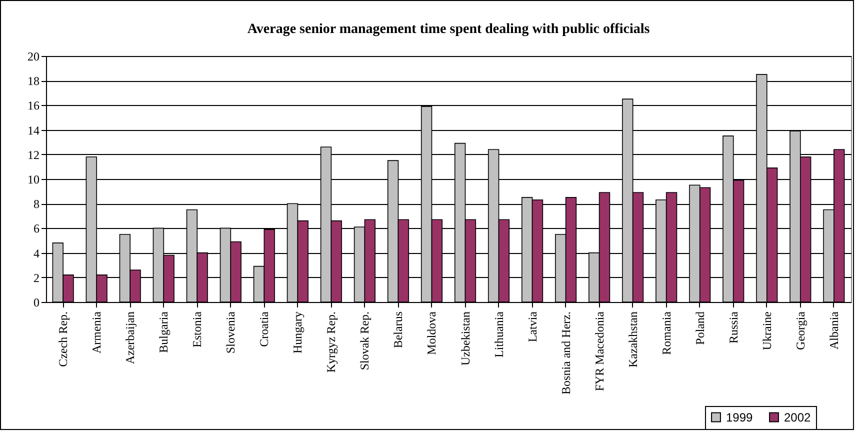 The image size is (856, 432). Describe the element at coordinates (37, 204) in the screenshot. I see `y-tick-label: 8` at that location.